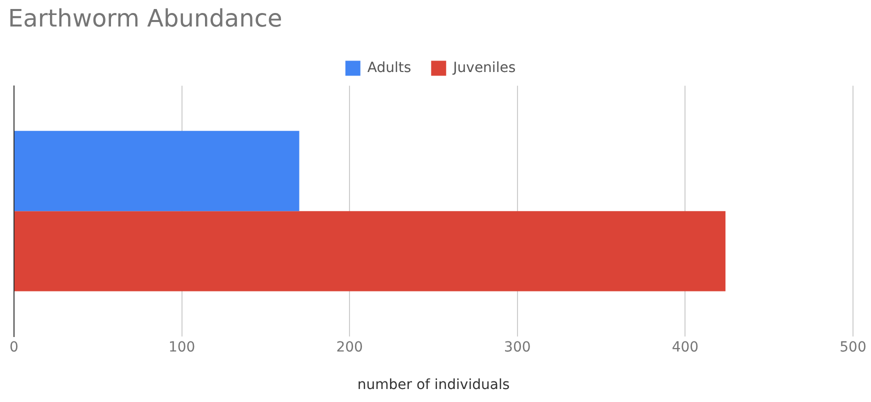 The height and width of the screenshot is (402, 871). Describe the element at coordinates (685, 347) in the screenshot. I see `x-tick-label: 400` at that location.